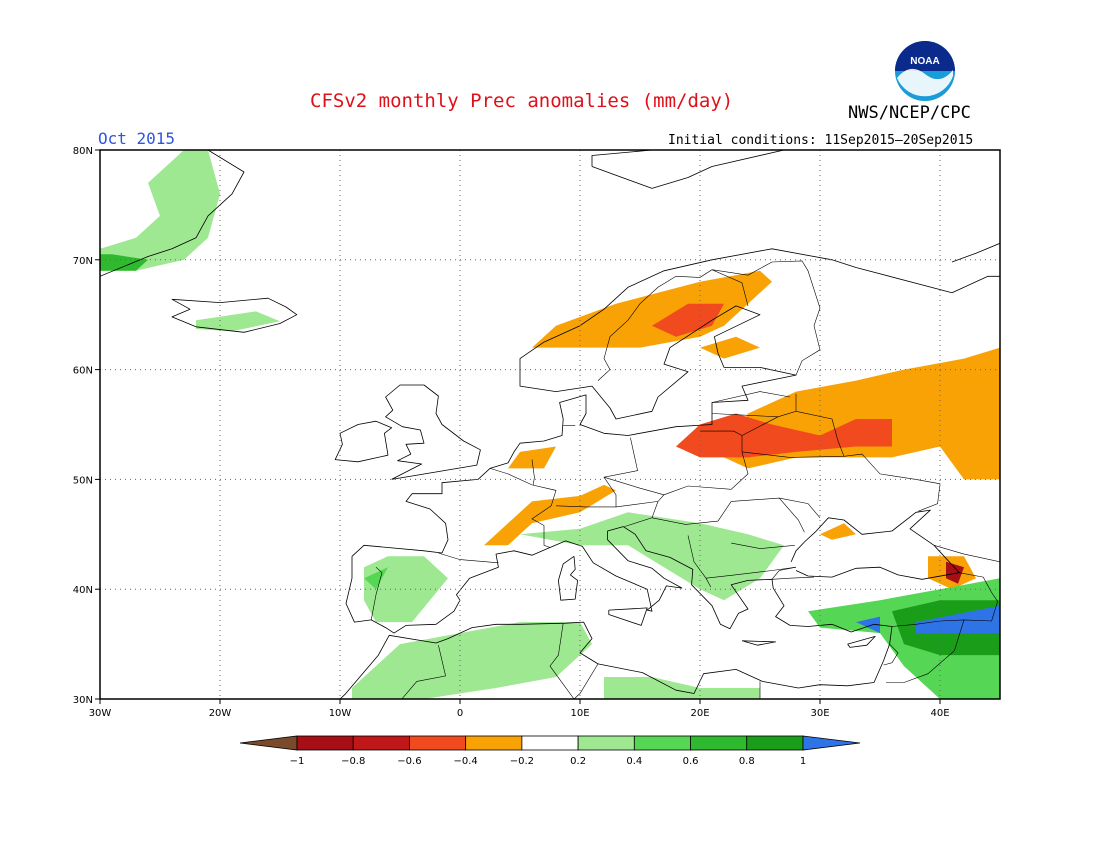  What do you see at coordinates (838, 531) in the screenshot?
I see `anomaly-region-ukraine-patch` at bounding box center [838, 531].